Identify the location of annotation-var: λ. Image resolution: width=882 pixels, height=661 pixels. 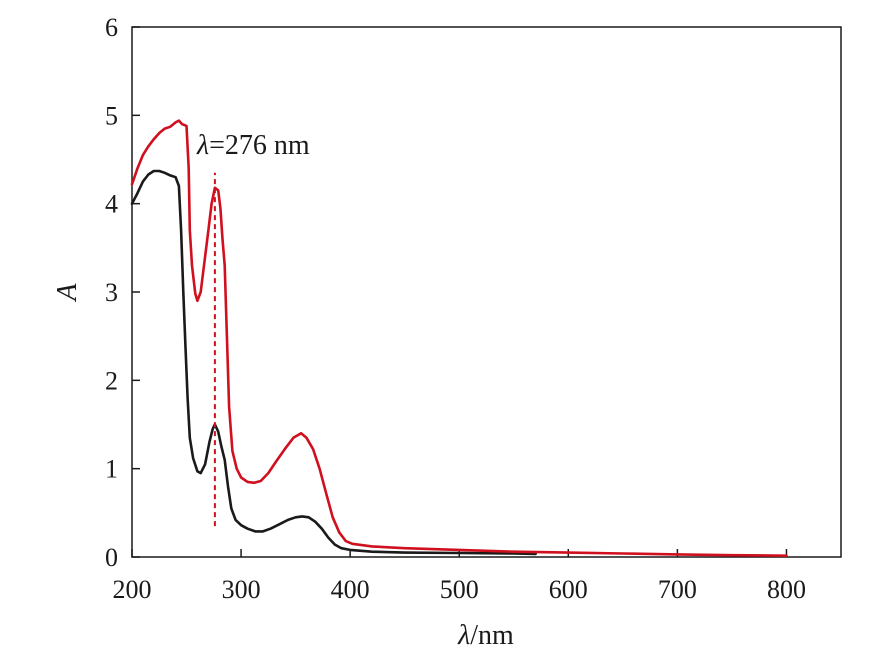
(202, 145).